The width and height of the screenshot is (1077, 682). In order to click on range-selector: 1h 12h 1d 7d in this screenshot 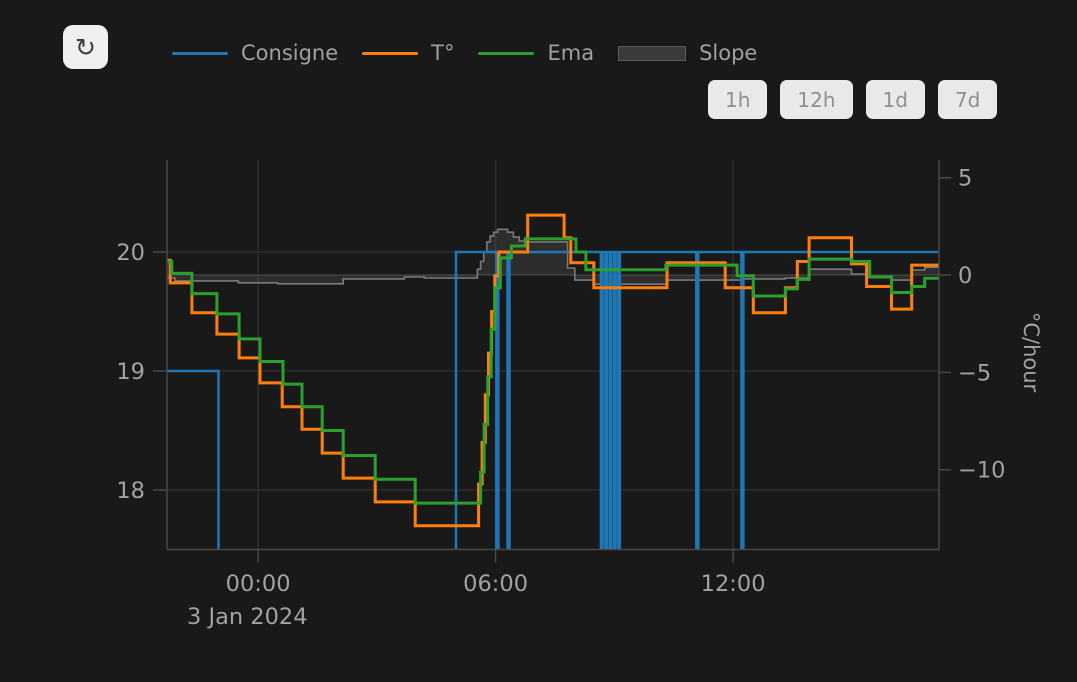, I will do `click(853, 99)`.